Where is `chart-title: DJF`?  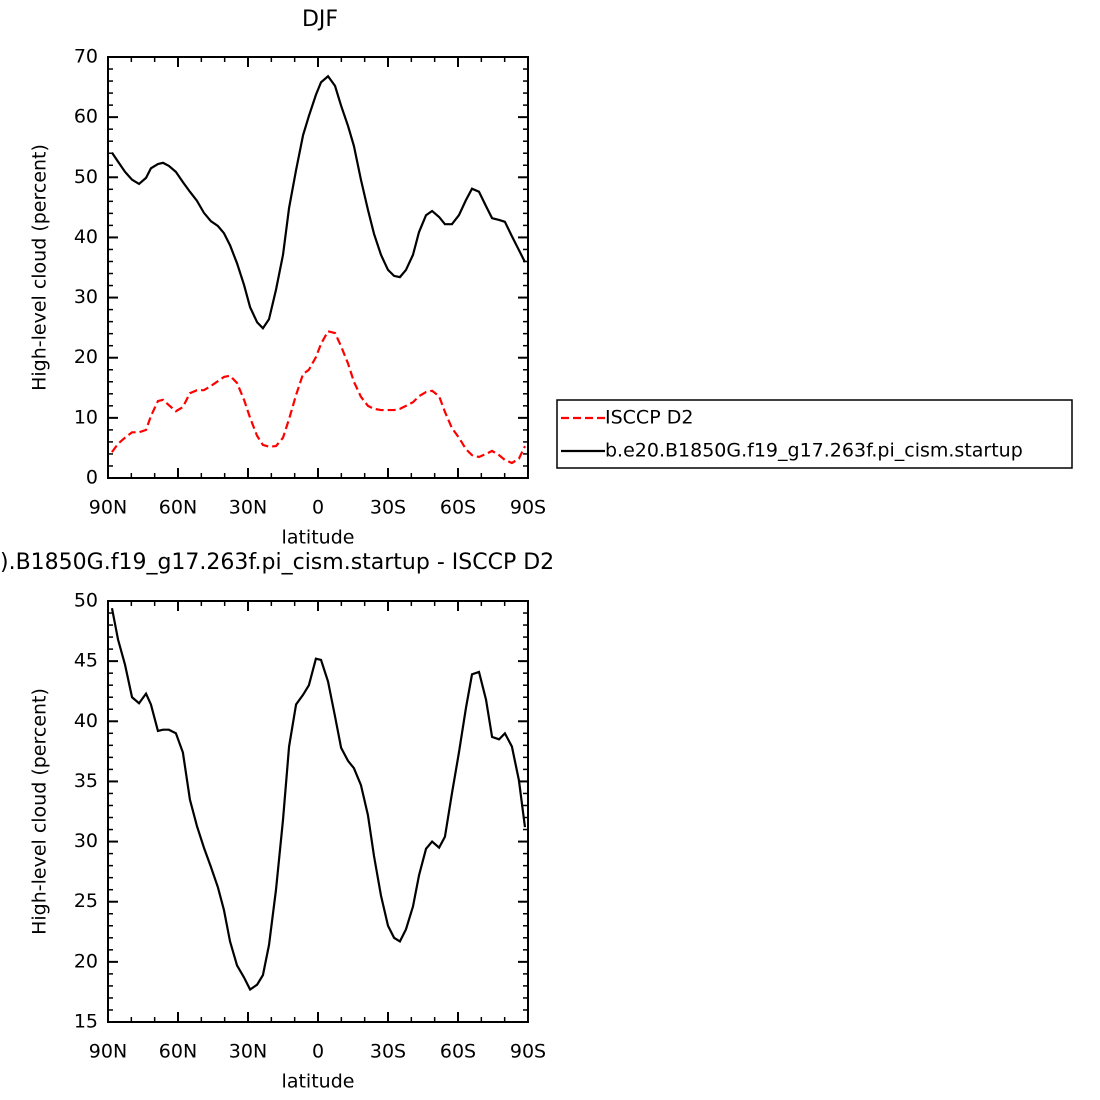
chart-title: DJF is located at coordinates (320, 19).